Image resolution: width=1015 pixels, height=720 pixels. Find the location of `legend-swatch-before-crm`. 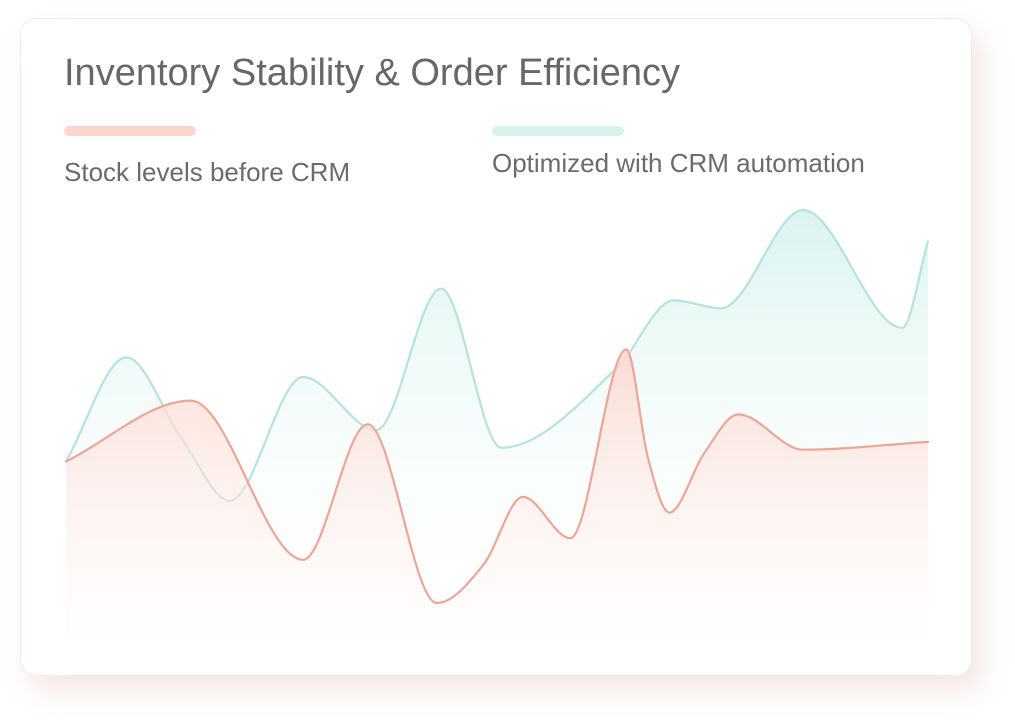

legend-swatch-before-crm is located at coordinates (130, 131).